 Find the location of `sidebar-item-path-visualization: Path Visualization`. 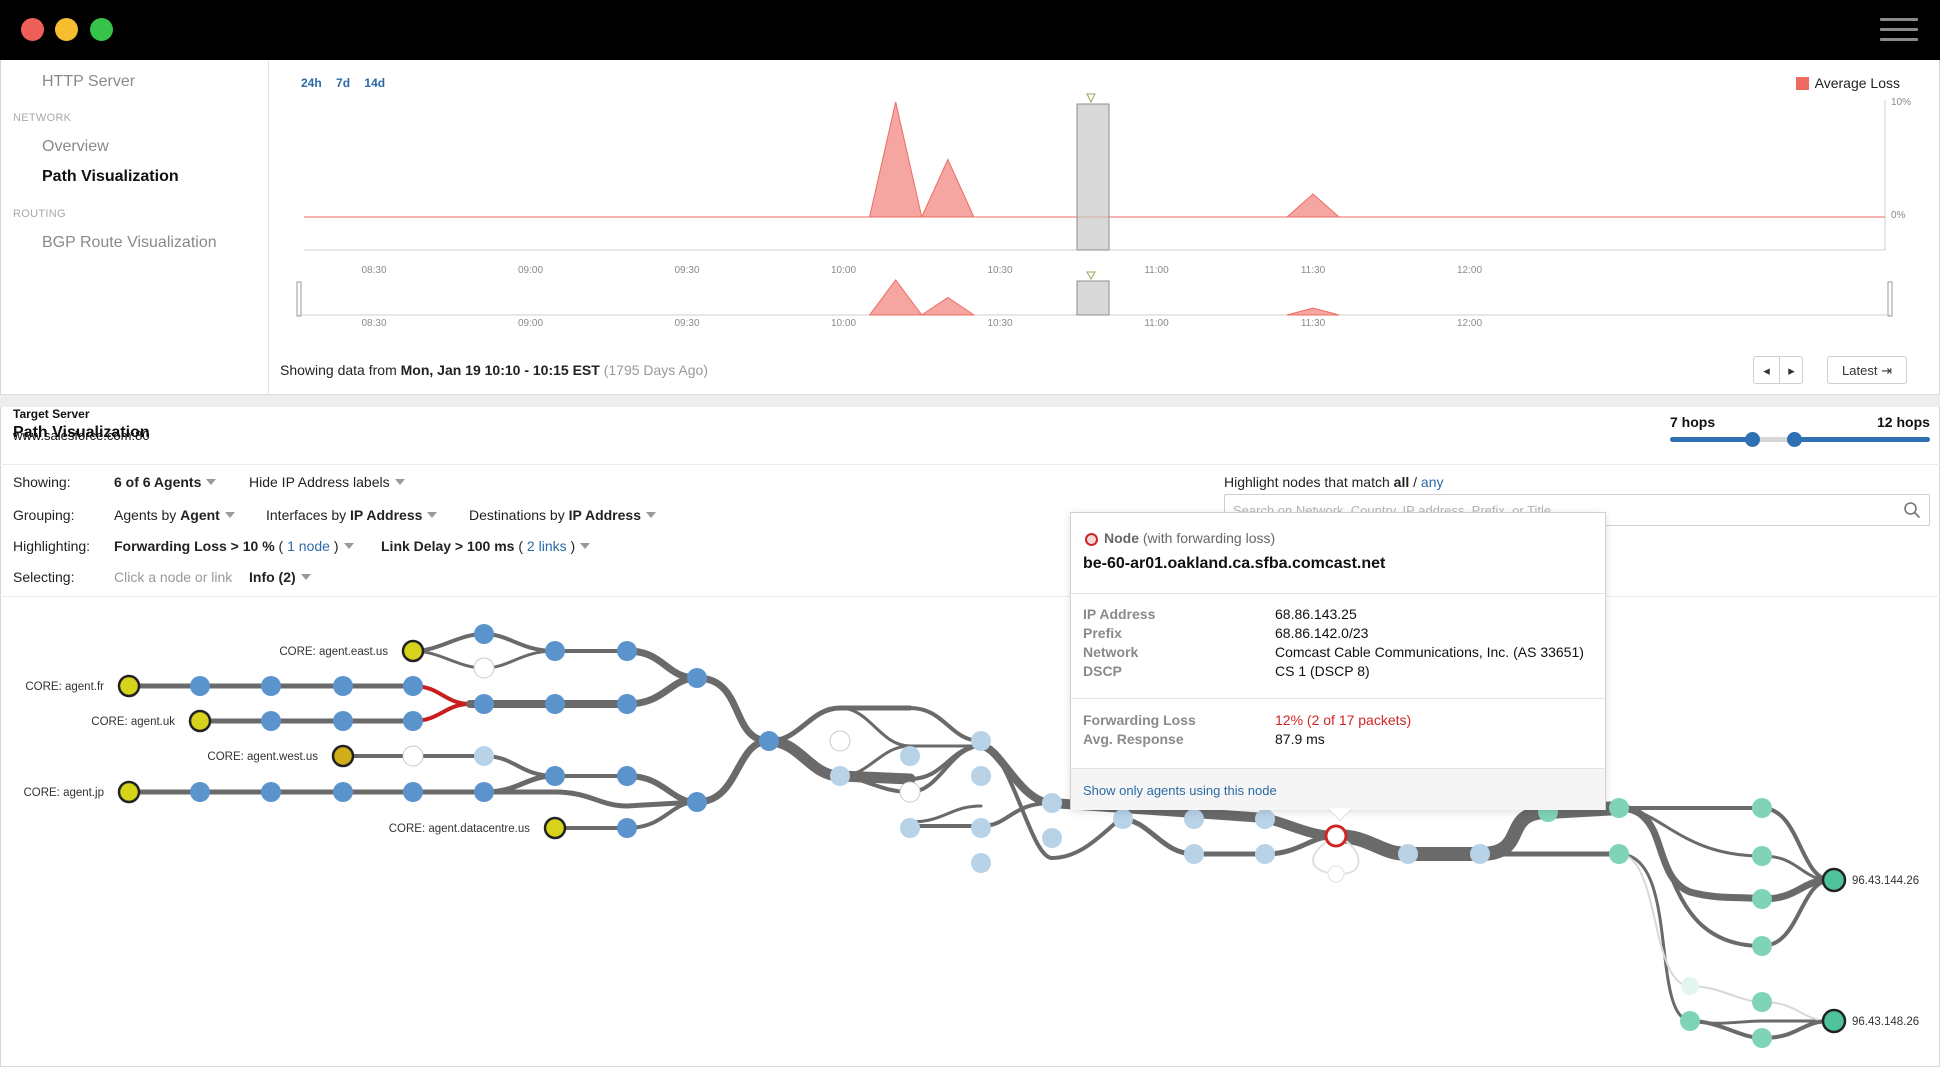

sidebar-item-path-visualization: Path Visualization is located at coordinates (110, 176).